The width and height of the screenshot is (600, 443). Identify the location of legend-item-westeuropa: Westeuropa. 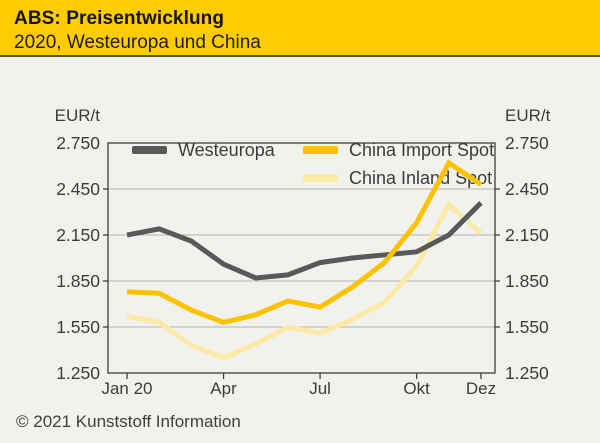
(203, 150).